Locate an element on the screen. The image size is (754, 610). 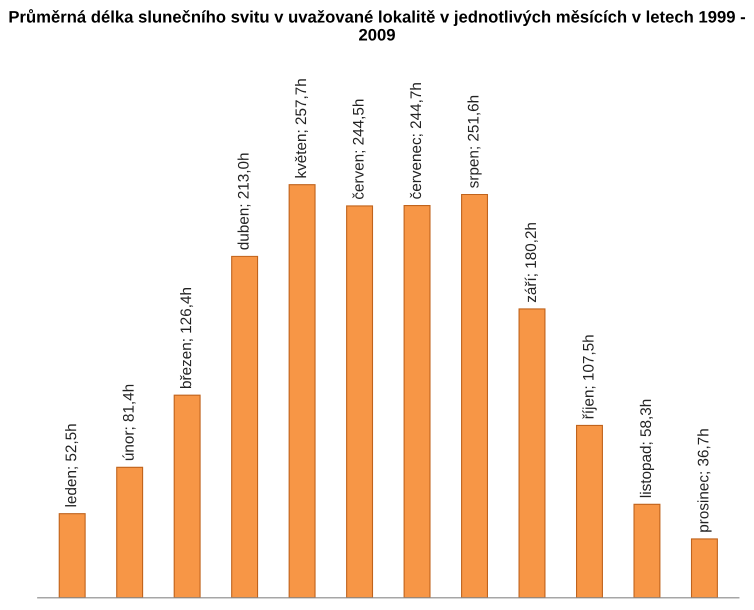
data-label: prosinec; 36,7h is located at coordinates (704, 480).